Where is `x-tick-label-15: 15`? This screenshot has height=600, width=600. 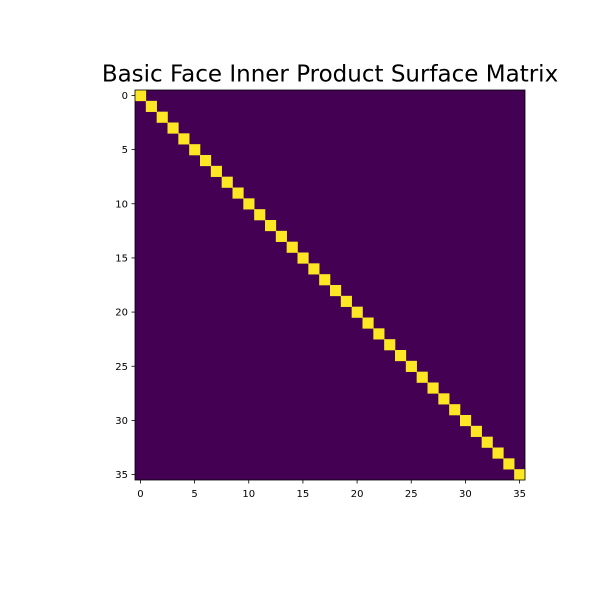
x-tick-label-15: 15 is located at coordinates (303, 494).